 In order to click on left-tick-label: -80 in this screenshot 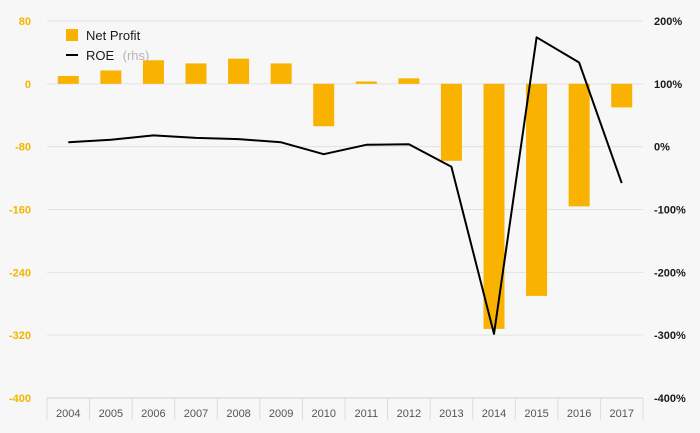, I will do `click(23, 148)`.